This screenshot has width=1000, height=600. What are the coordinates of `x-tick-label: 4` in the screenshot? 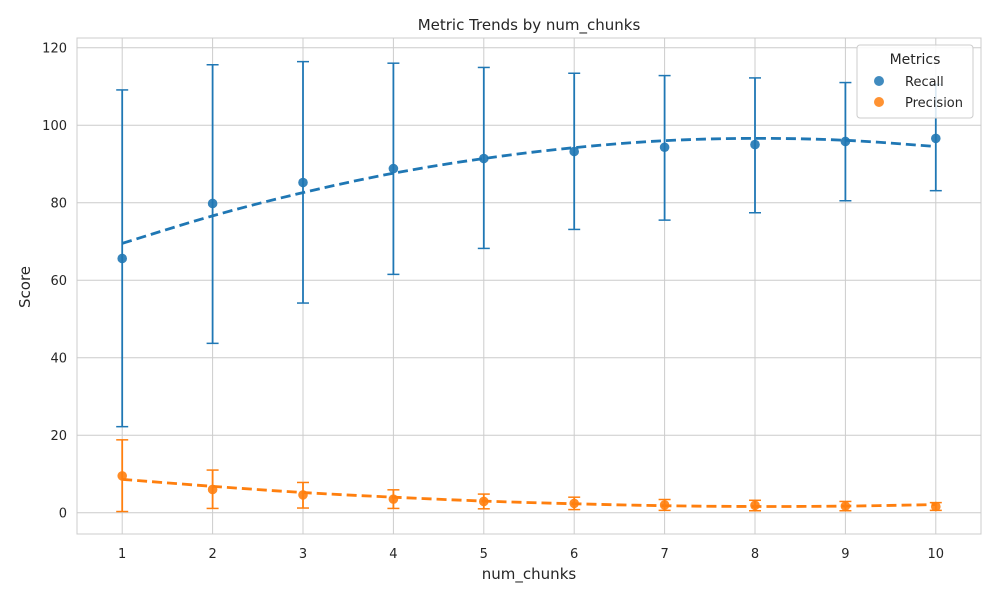 It's located at (393, 554).